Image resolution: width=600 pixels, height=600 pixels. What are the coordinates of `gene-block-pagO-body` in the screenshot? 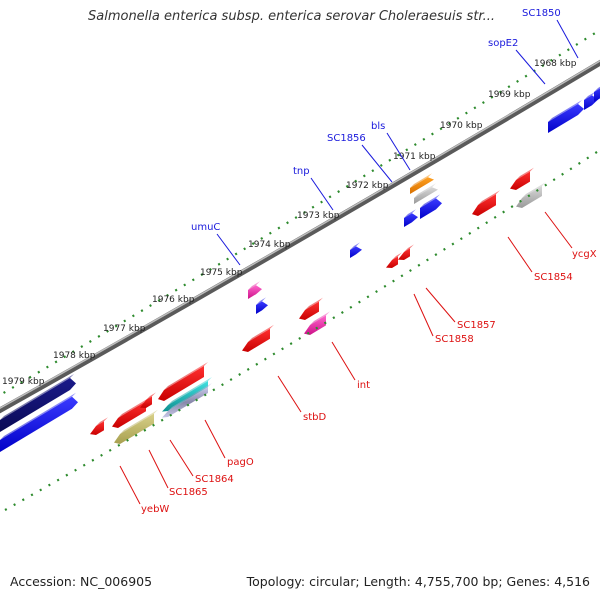 It's located at (181, 383).